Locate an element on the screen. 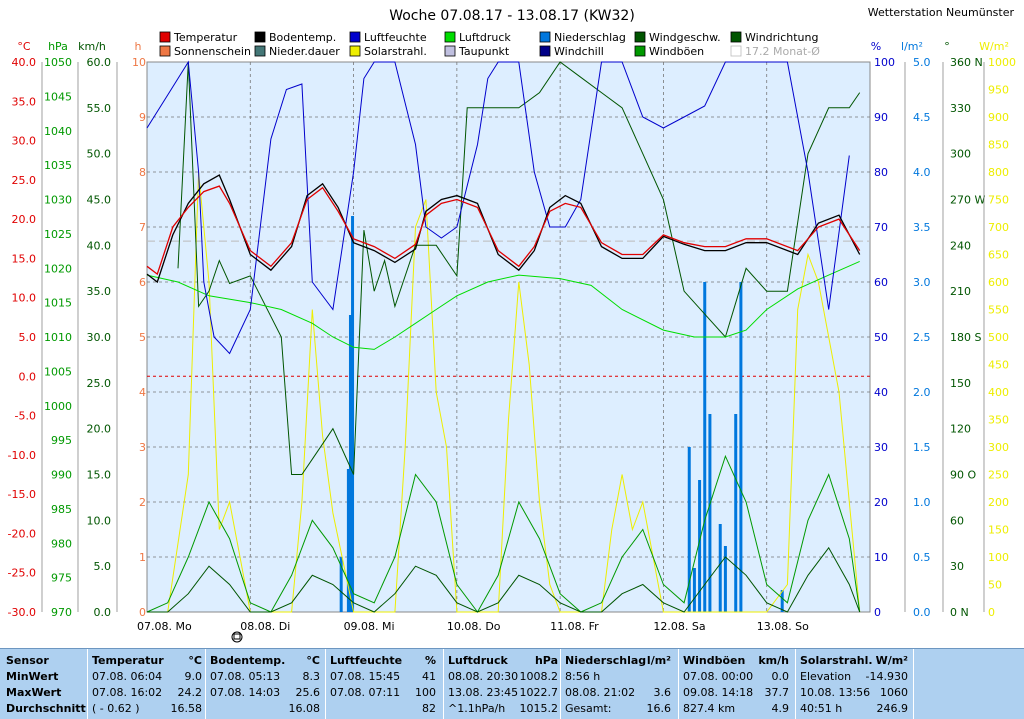 The image size is (1024, 719). axis-tick-temp: 40.0 is located at coordinates (24, 62).